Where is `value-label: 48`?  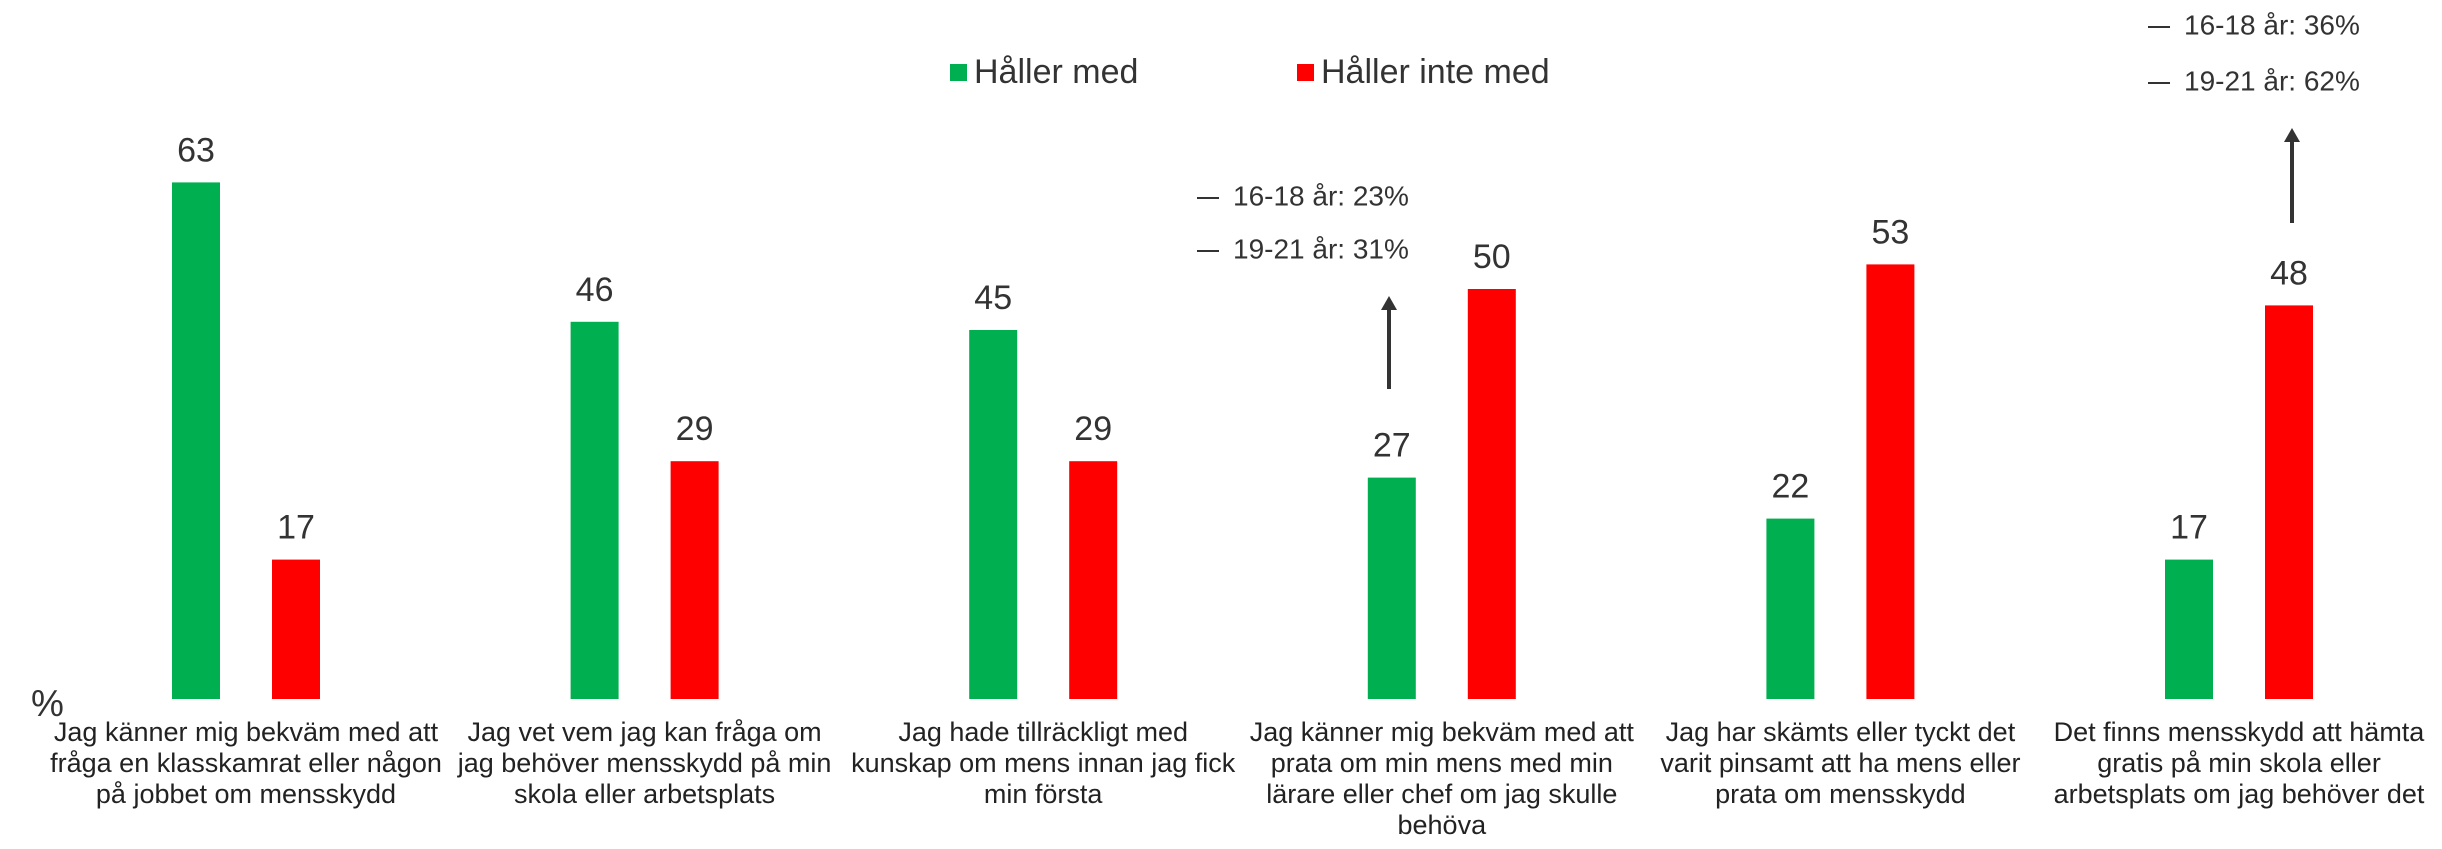
value-label: 48 is located at coordinates (2289, 273).